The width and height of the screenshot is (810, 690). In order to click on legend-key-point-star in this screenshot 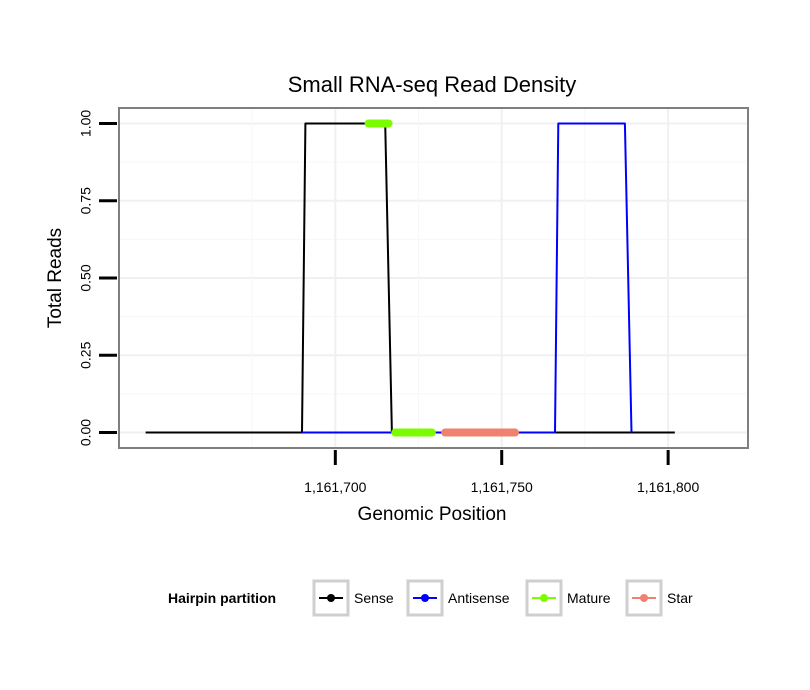, I will do `click(644, 598)`.